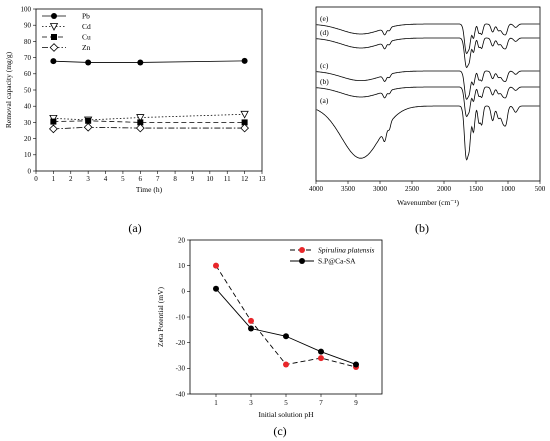 Image resolution: width=550 pixels, height=441 pixels. I want to click on y-tick-label: -10, so click(181, 317).